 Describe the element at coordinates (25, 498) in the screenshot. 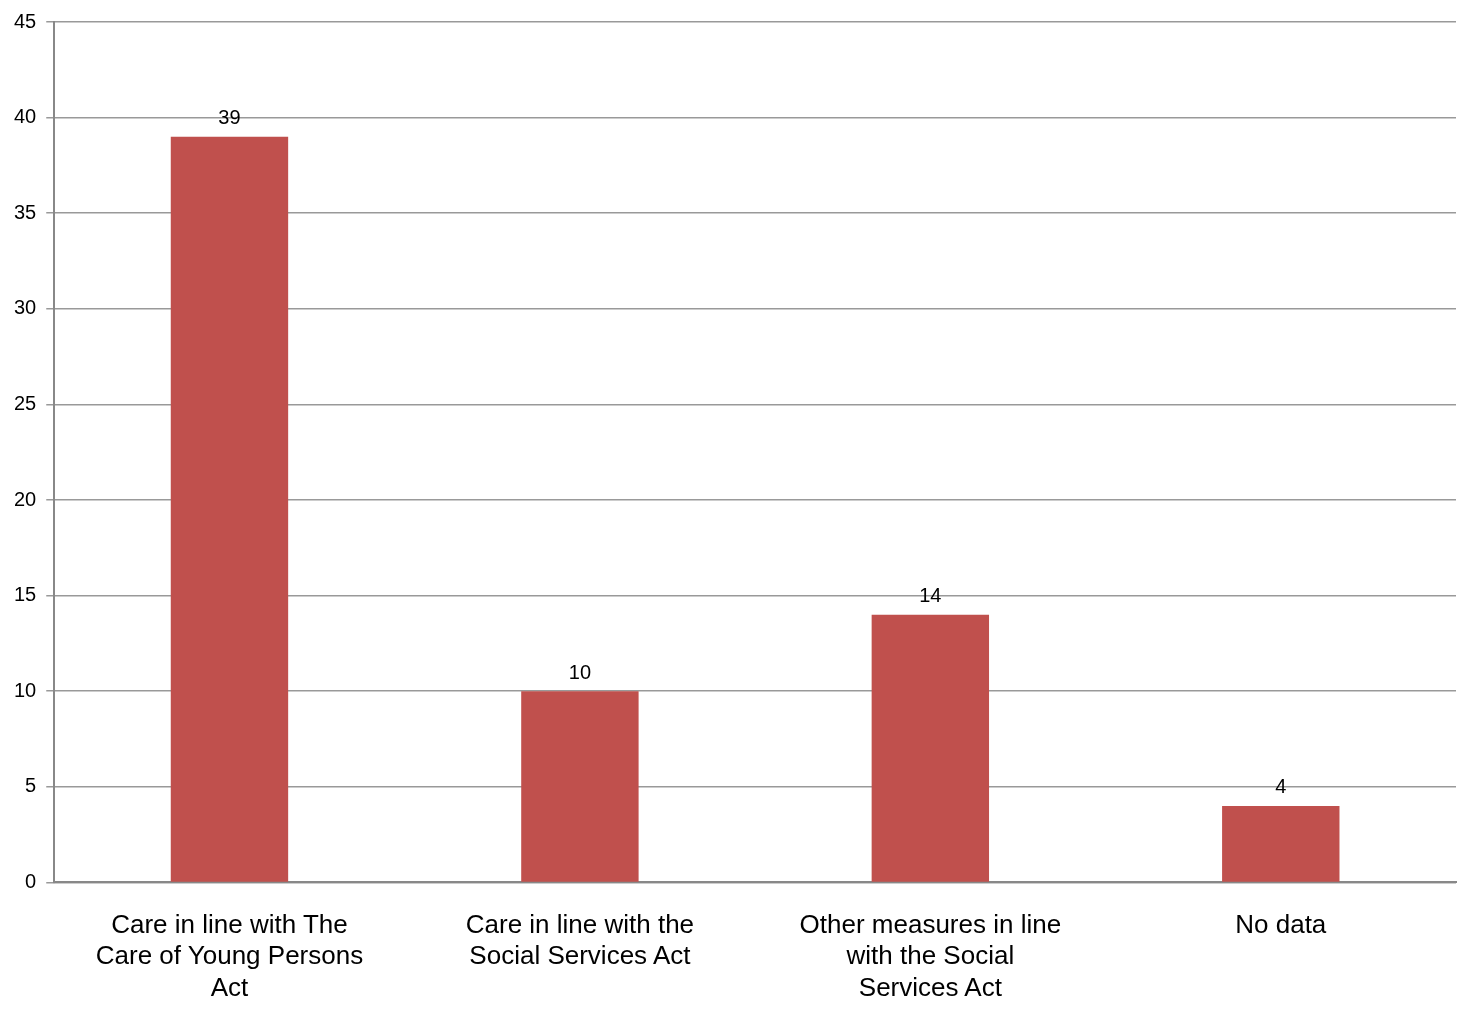

I see `y-tick-label: 20` at that location.